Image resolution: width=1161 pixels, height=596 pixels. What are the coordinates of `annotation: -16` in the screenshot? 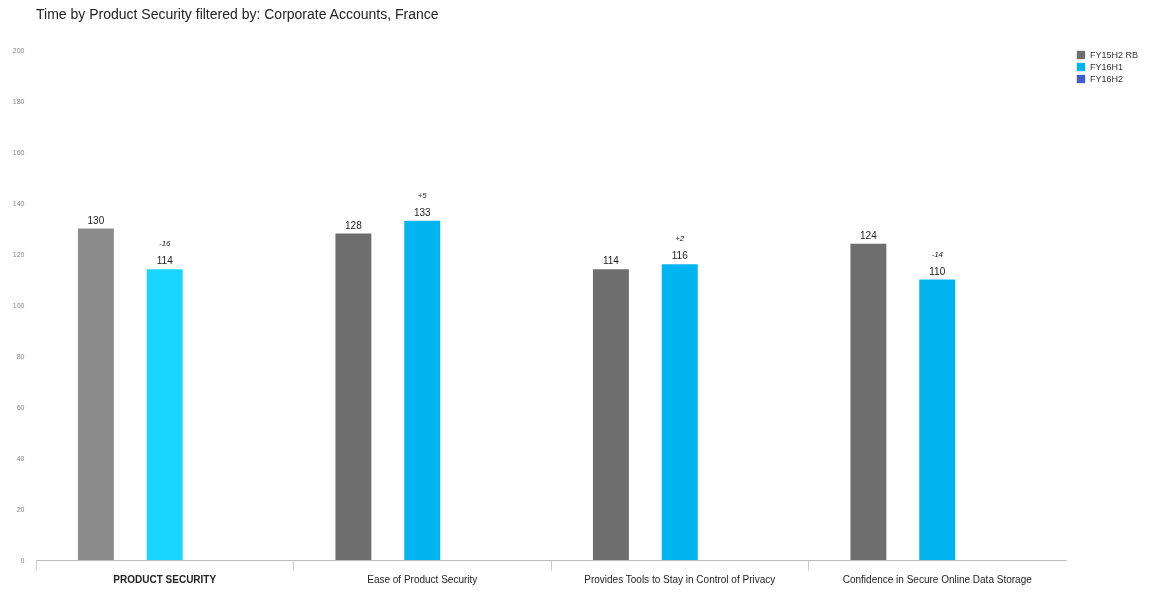 It's located at (165, 244).